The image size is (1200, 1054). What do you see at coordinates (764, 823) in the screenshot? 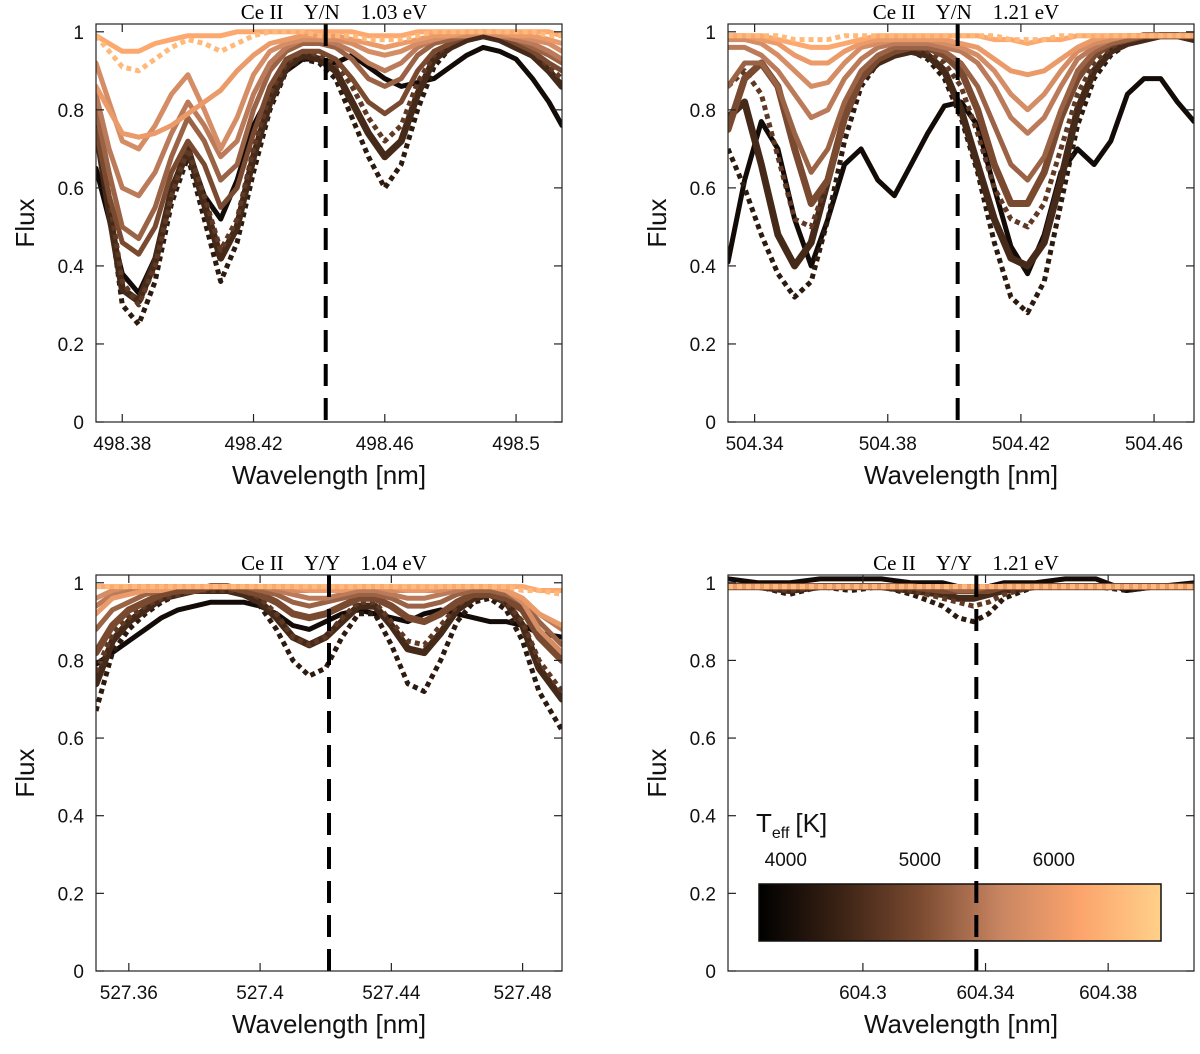
I see `colorbar-title-main: T` at bounding box center [764, 823].